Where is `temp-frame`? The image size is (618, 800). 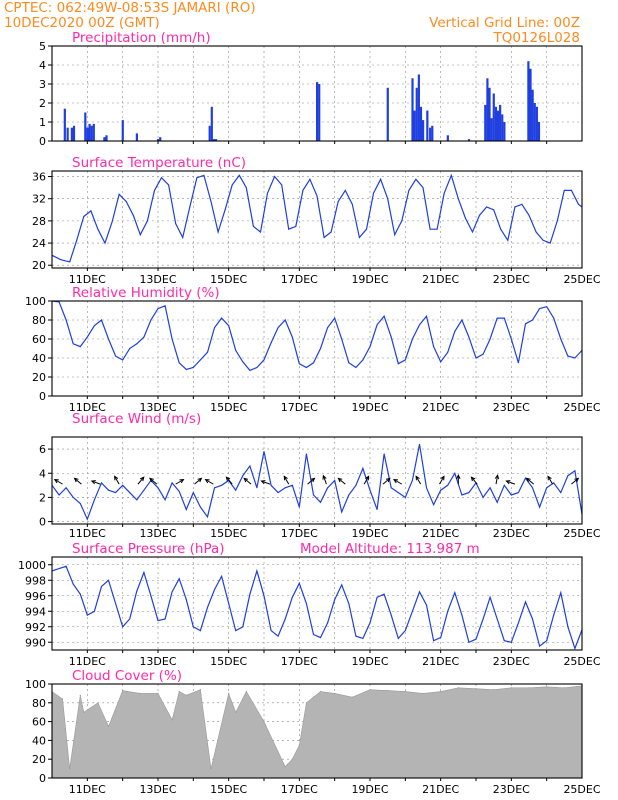 temp-frame is located at coordinates (317, 219).